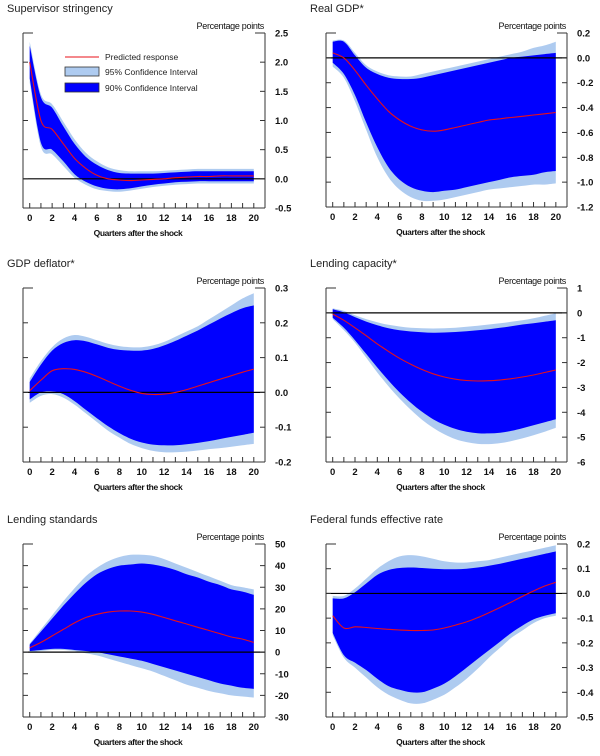 This screenshot has height=756, width=600. I want to click on chart-title: Lending standards, so click(52, 520).